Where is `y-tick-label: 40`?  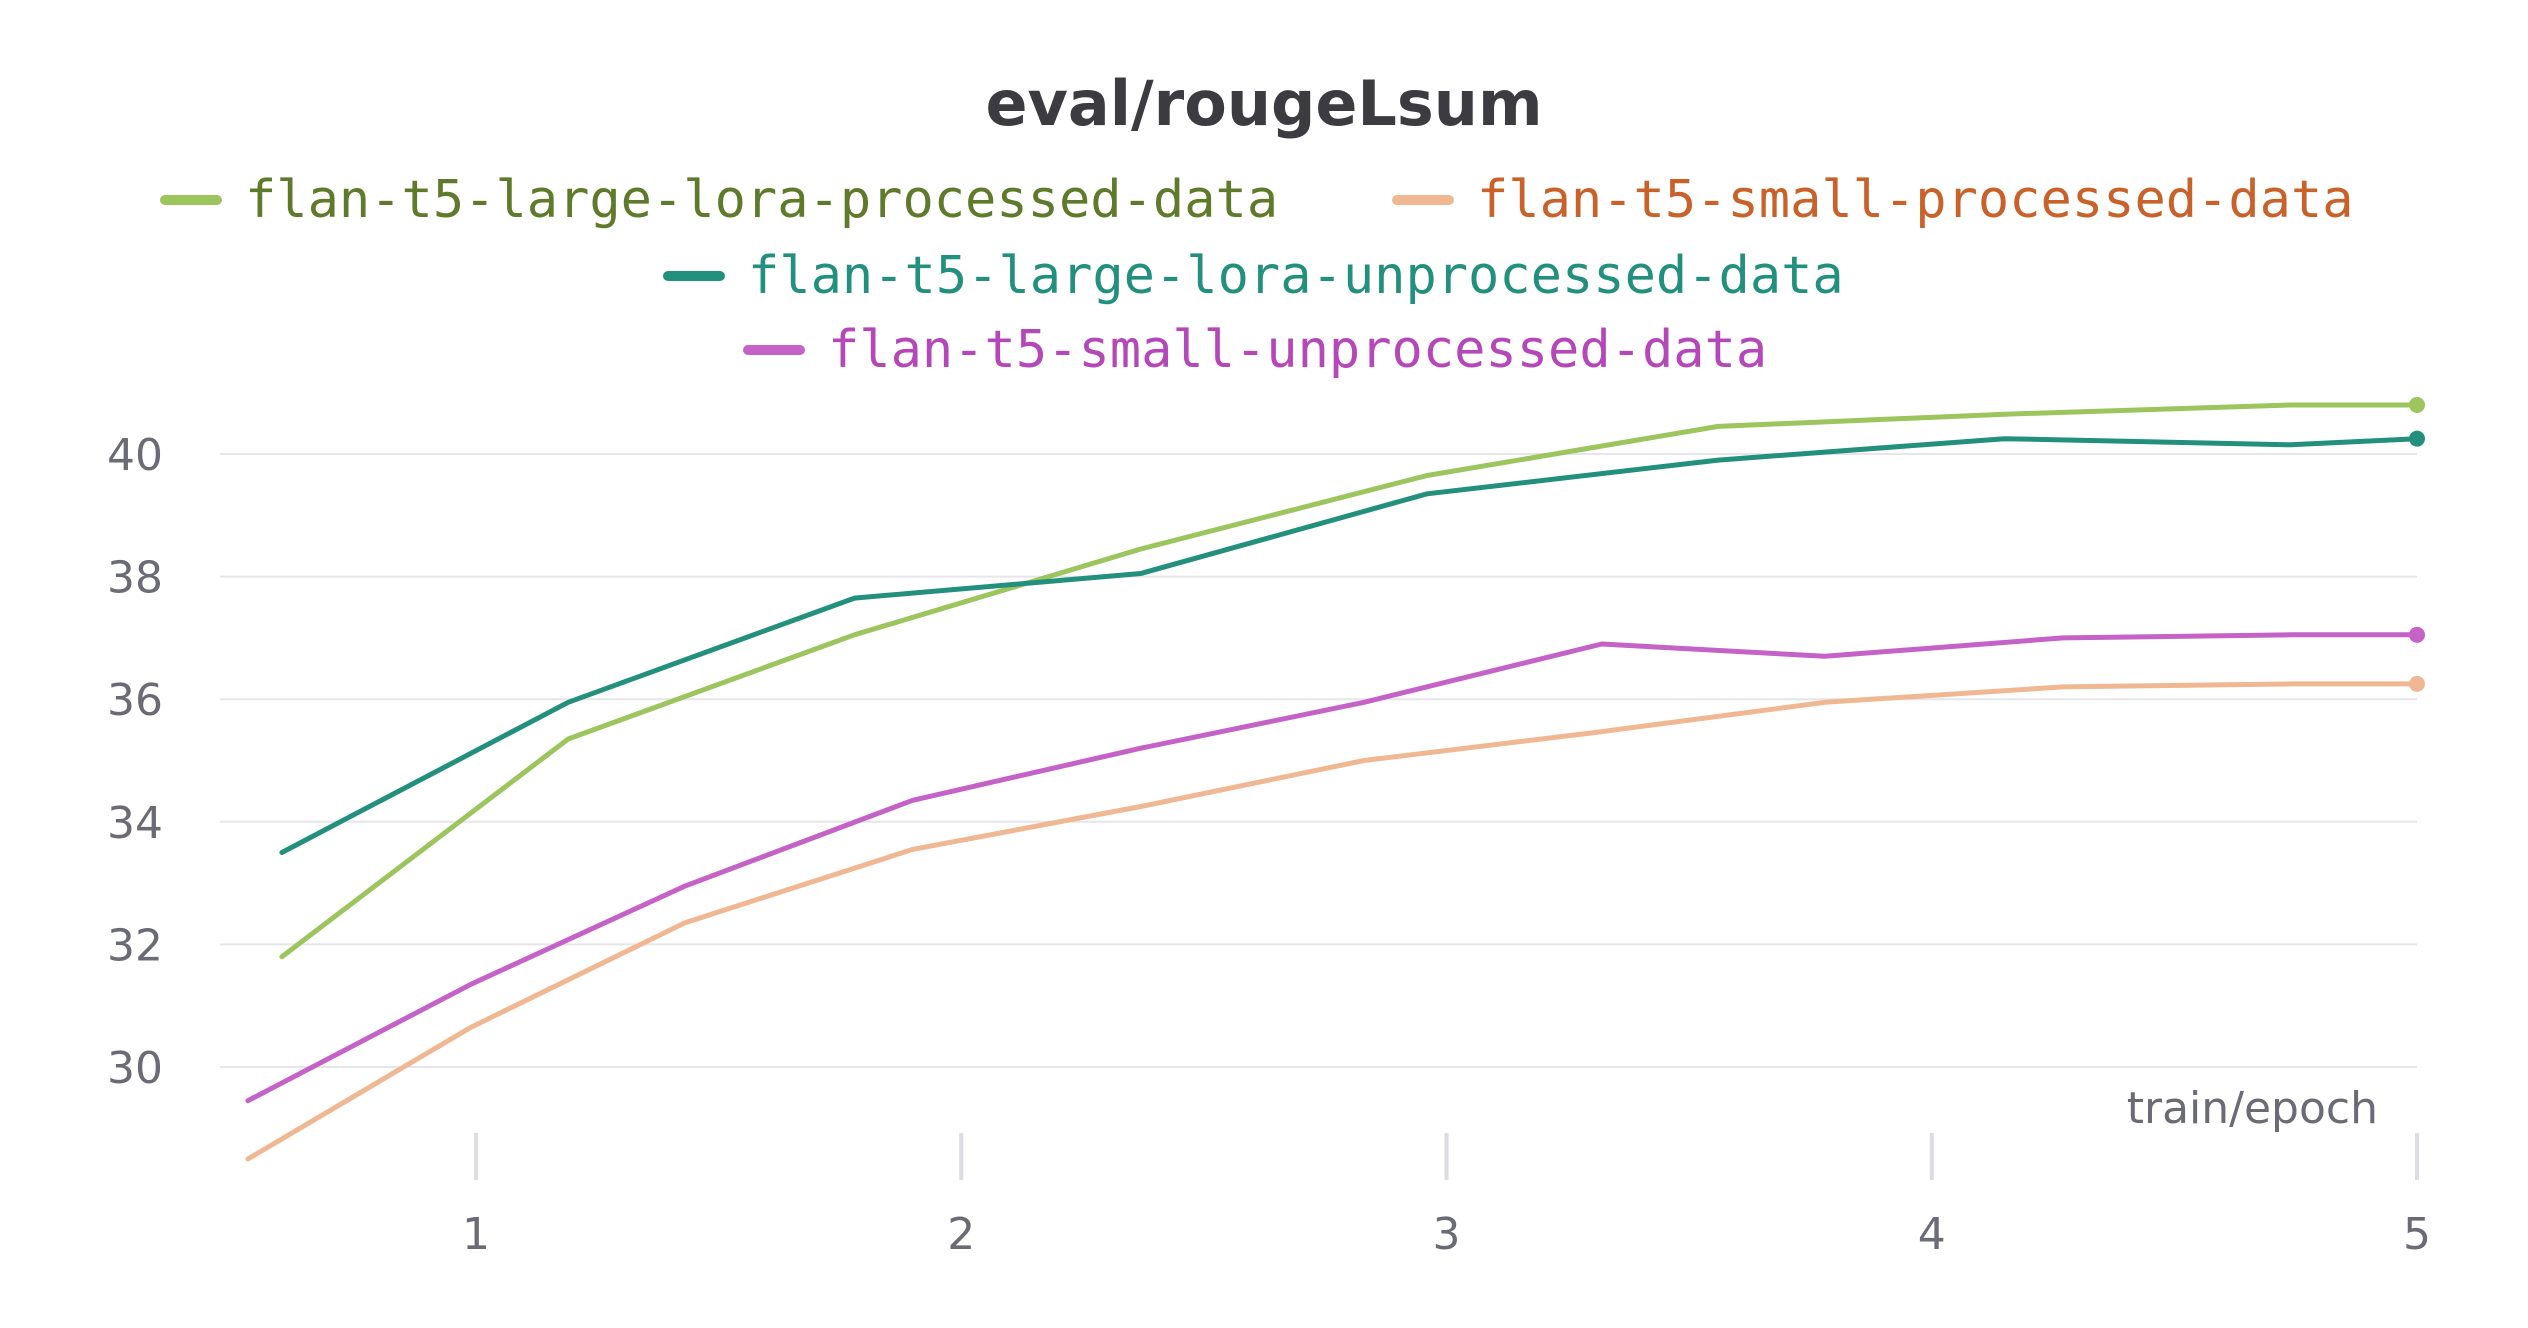
y-tick-label: 40 is located at coordinates (135, 455).